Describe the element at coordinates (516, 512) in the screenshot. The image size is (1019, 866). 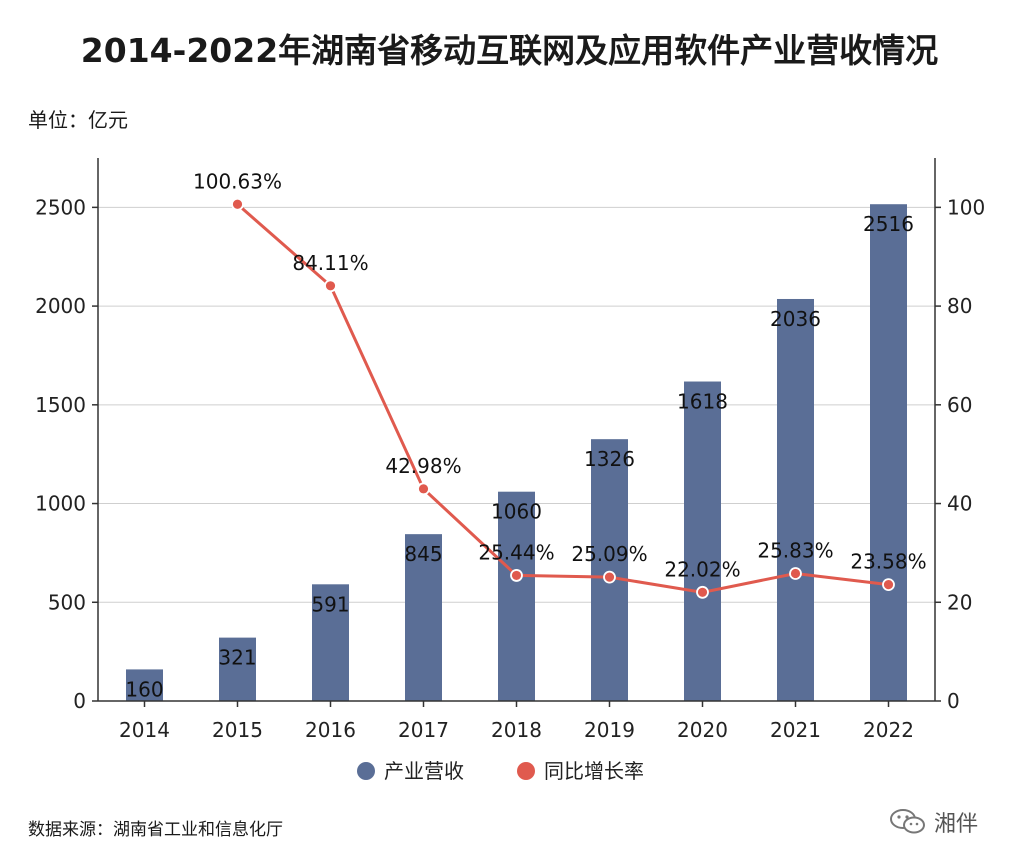
I see `bar-value-label: 1060` at that location.